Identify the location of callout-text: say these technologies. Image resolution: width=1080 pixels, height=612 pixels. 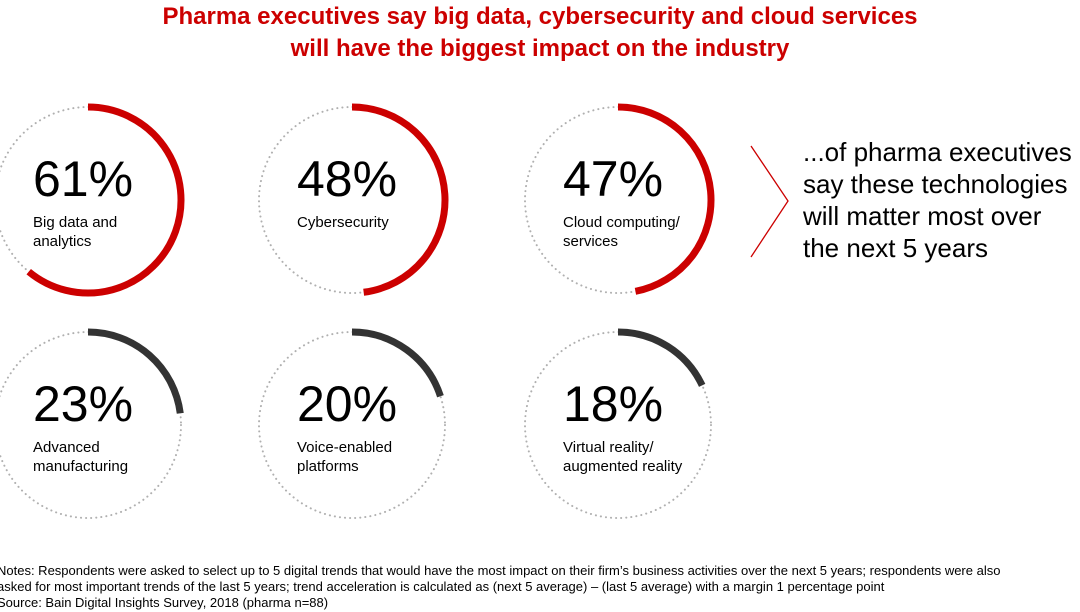
(935, 184).